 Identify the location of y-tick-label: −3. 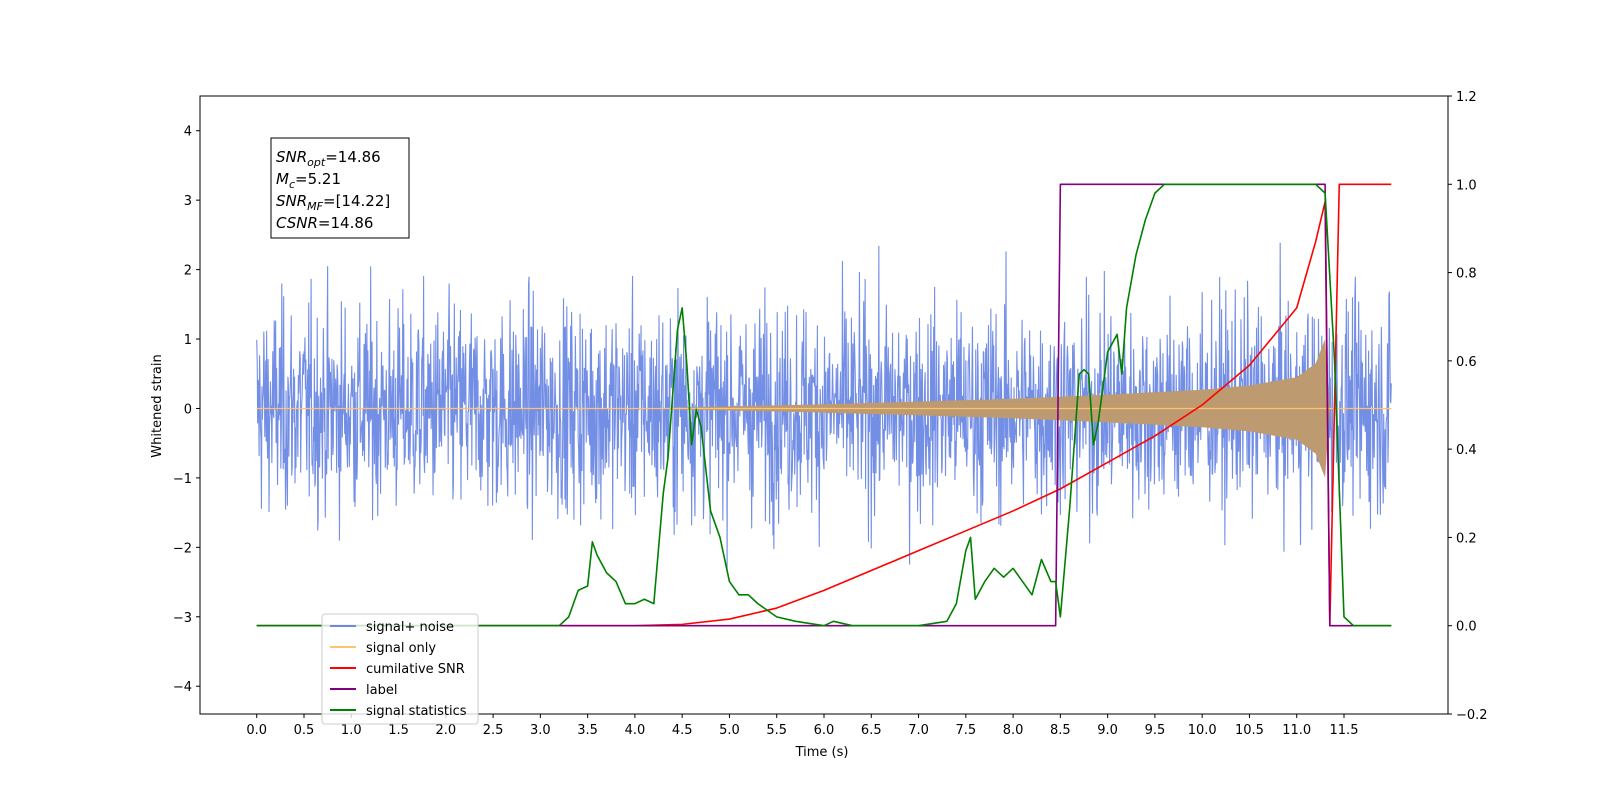
(182, 618).